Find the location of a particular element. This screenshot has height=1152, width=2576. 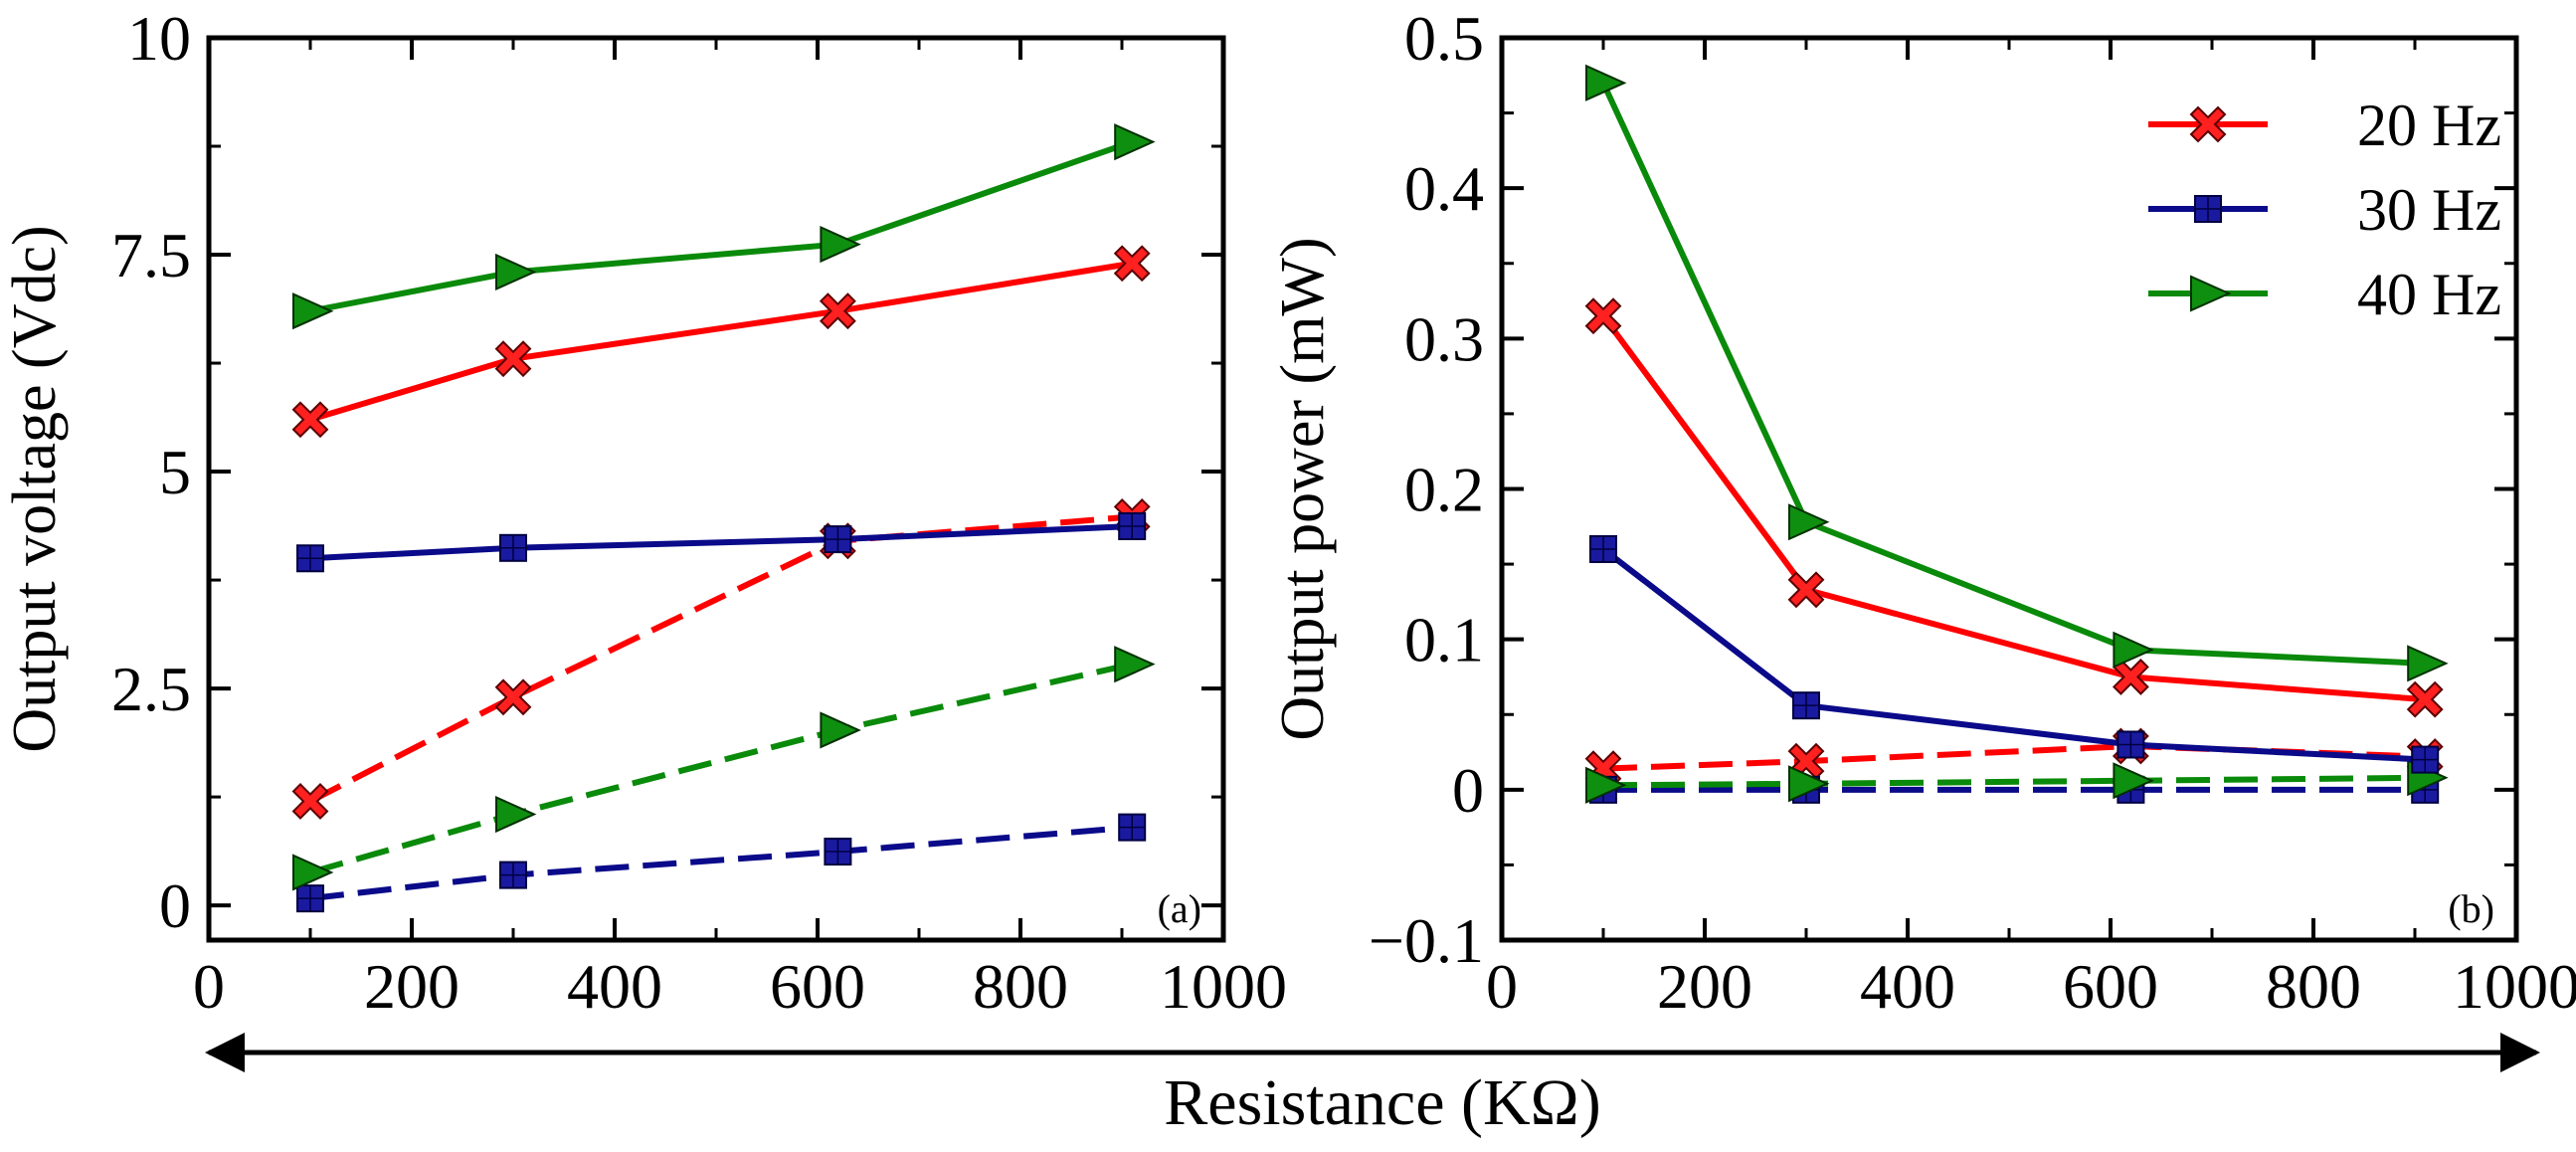

x-tick-label-b: 0 is located at coordinates (1502, 986).